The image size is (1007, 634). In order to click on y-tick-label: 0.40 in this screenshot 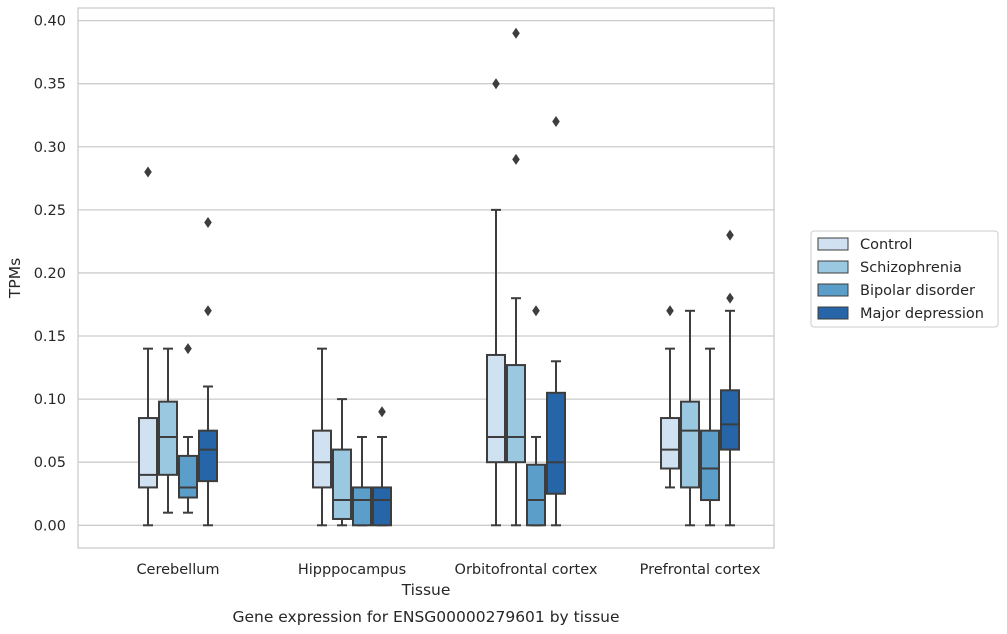, I will do `click(50, 22)`.